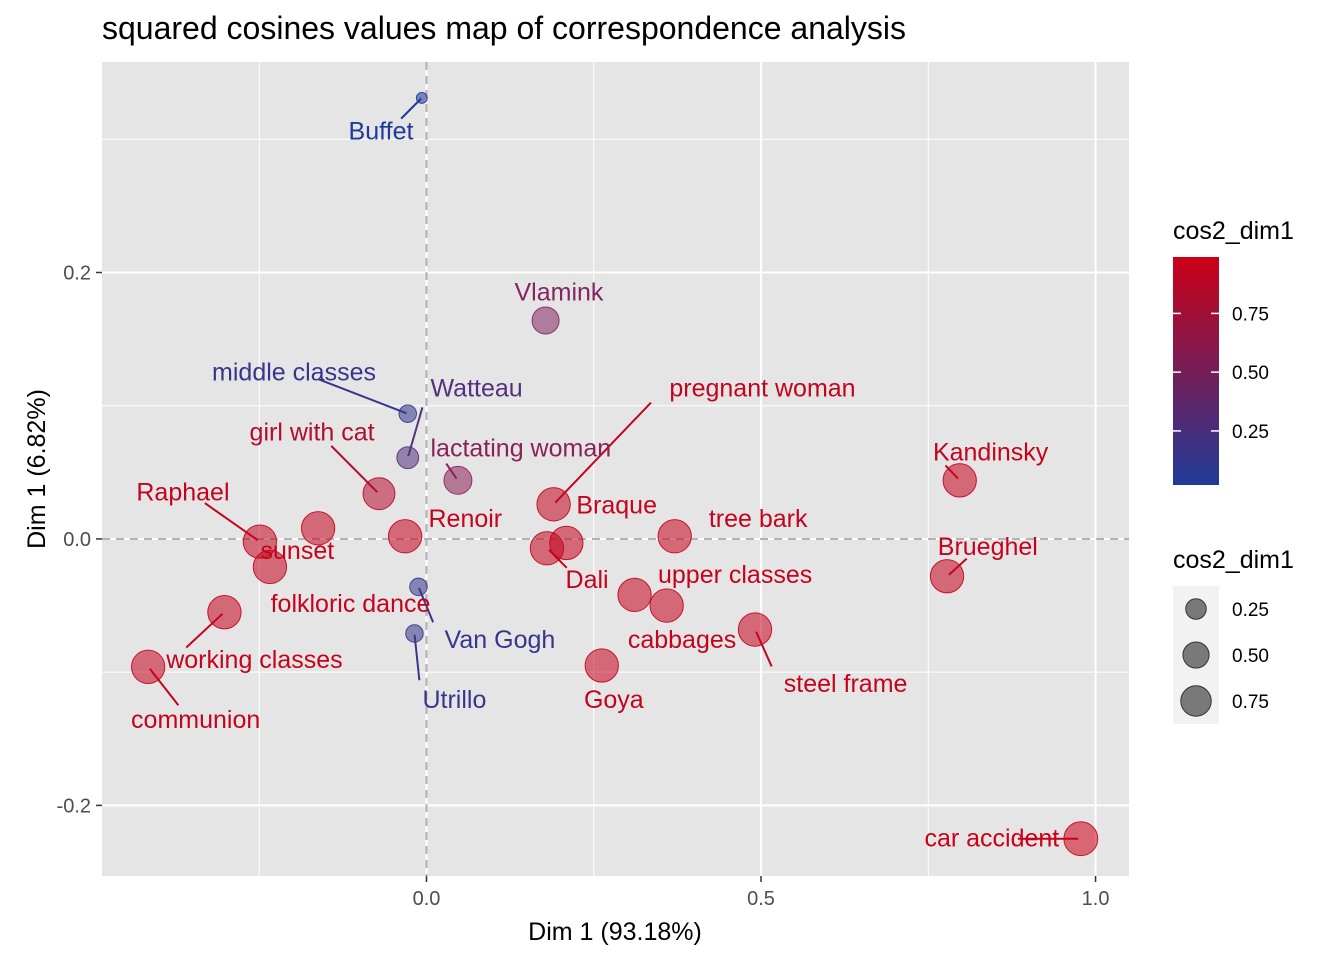 This screenshot has height=960, width=1344. What do you see at coordinates (465, 519) in the screenshot?
I see `point-label: Renoir` at bounding box center [465, 519].